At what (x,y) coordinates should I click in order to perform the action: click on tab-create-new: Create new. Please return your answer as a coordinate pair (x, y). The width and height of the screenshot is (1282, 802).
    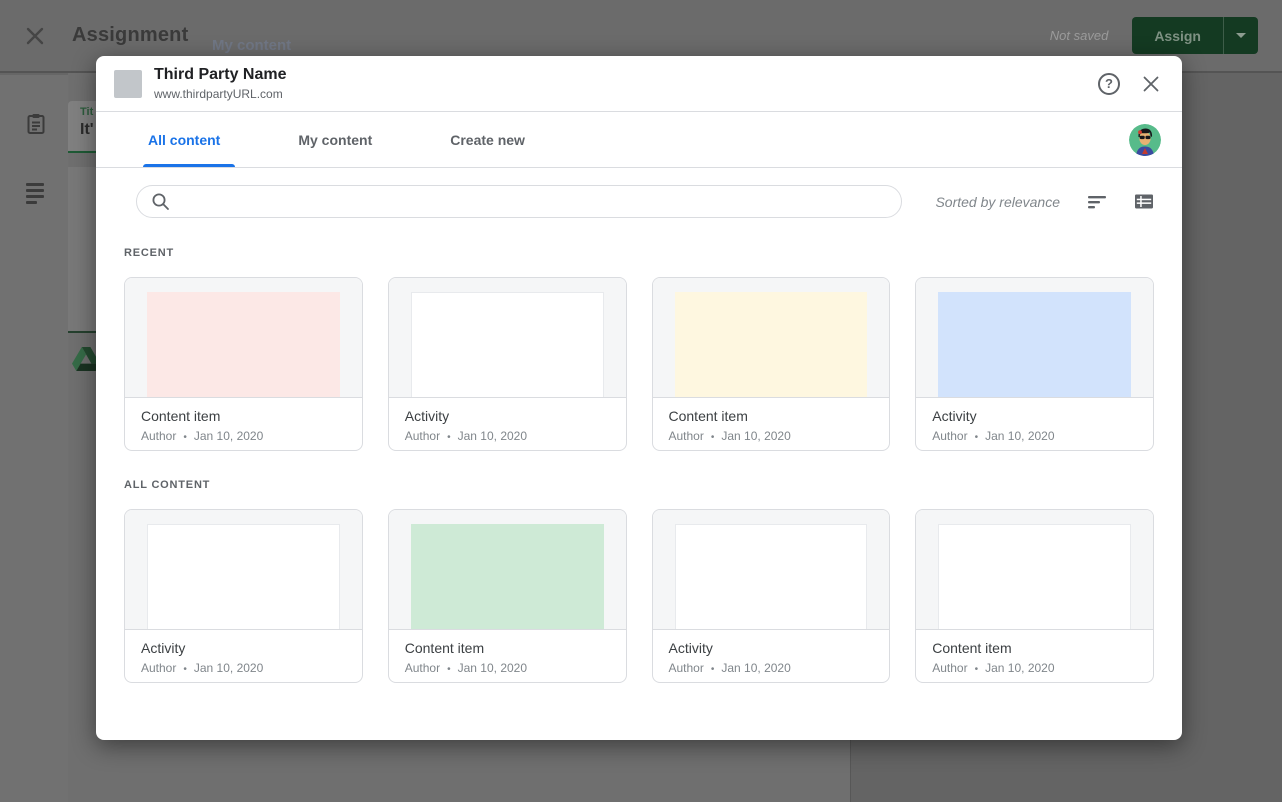
    Looking at the image, I should click on (487, 139).